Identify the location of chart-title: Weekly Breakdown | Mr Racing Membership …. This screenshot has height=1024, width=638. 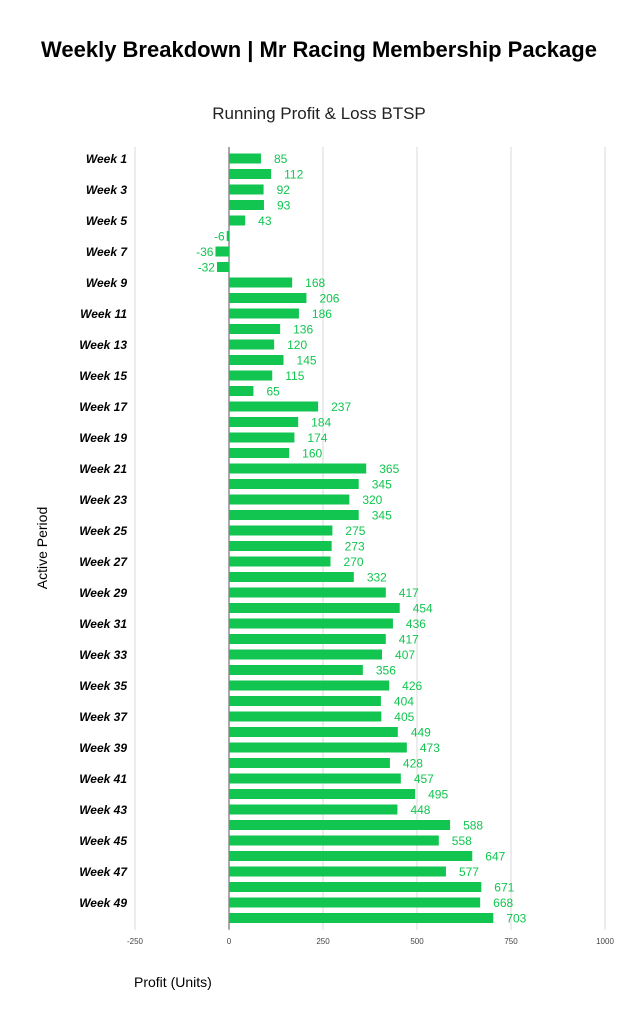
(319, 49).